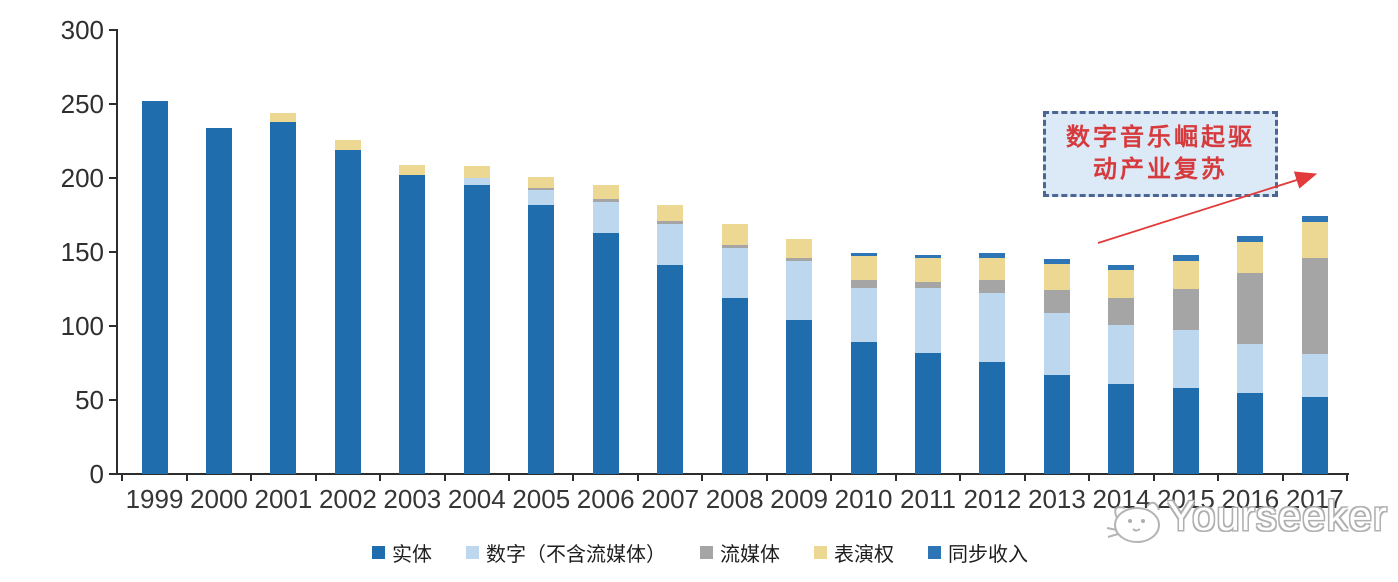 The height and width of the screenshot is (582, 1398). Describe the element at coordinates (219, 499) in the screenshot. I see `x-axis-label: 2000` at that location.